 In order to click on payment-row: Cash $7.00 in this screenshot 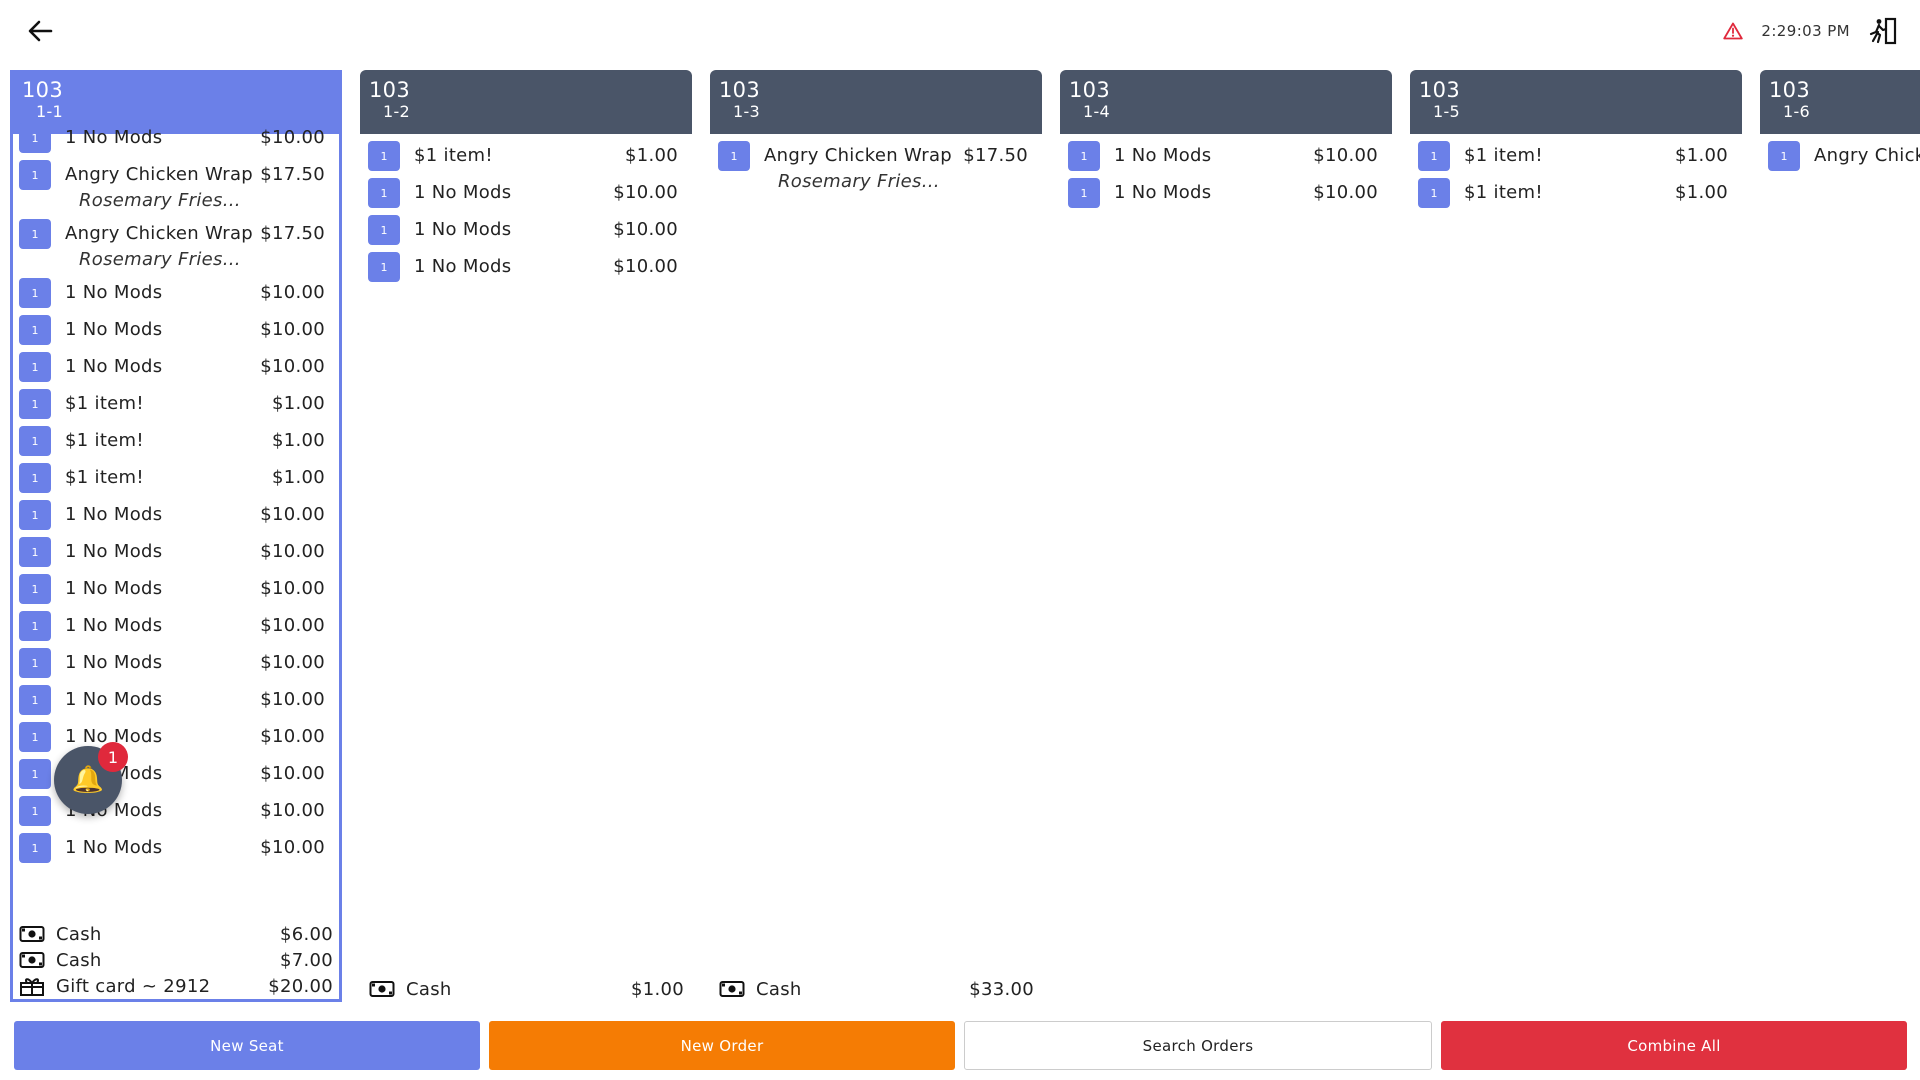, I will do `click(175, 960)`.